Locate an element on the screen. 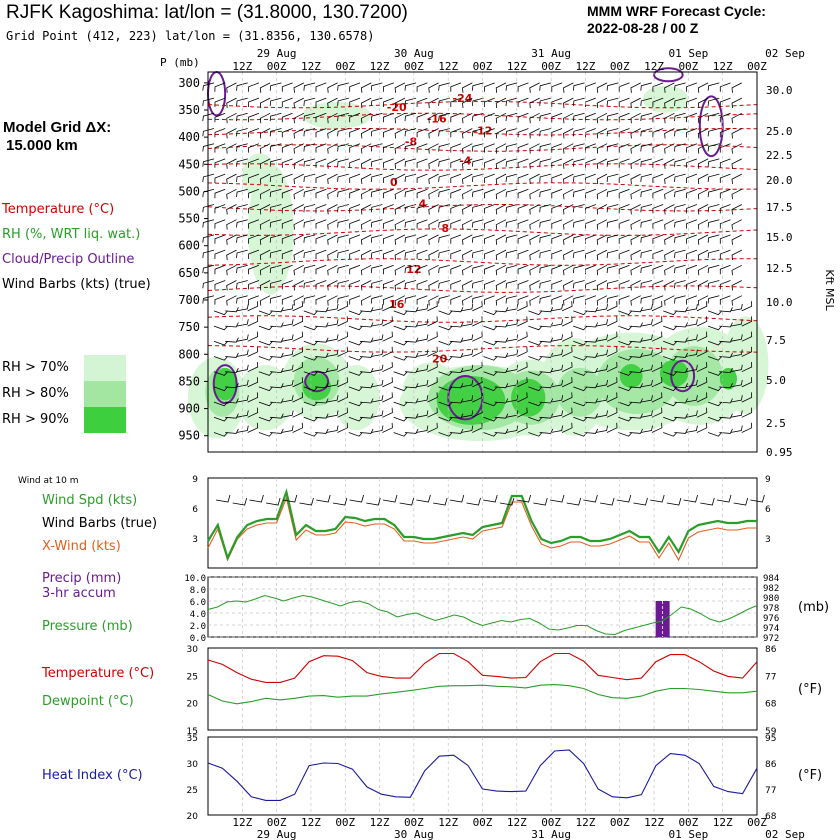 The height and width of the screenshot is (840, 840). top-date-label: 31 Aug is located at coordinates (551, 53).